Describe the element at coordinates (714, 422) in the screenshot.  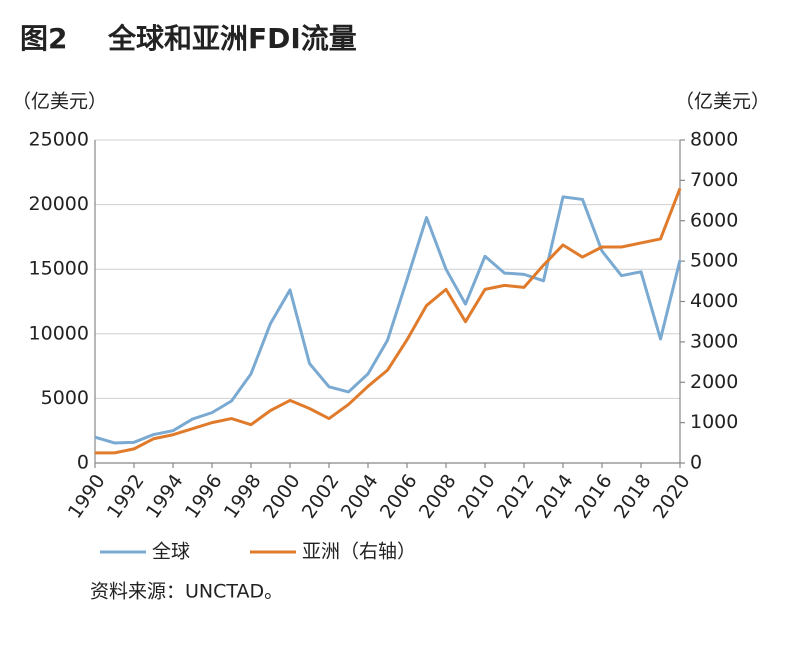
I see `y2-tick-label: 1000` at that location.